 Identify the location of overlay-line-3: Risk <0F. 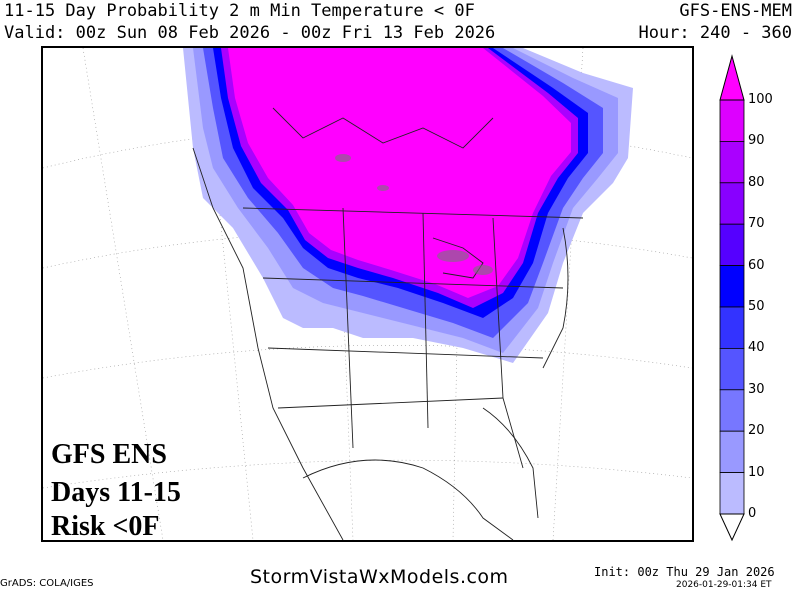
(105, 526).